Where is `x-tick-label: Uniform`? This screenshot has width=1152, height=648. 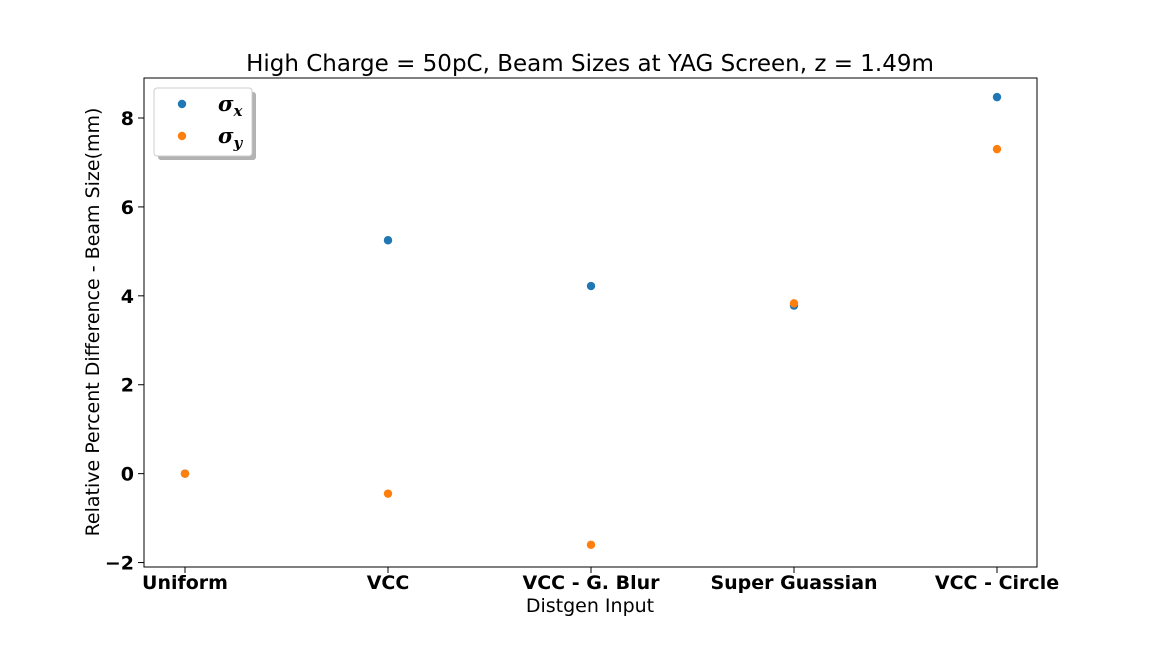 x-tick-label: Uniform is located at coordinates (185, 583).